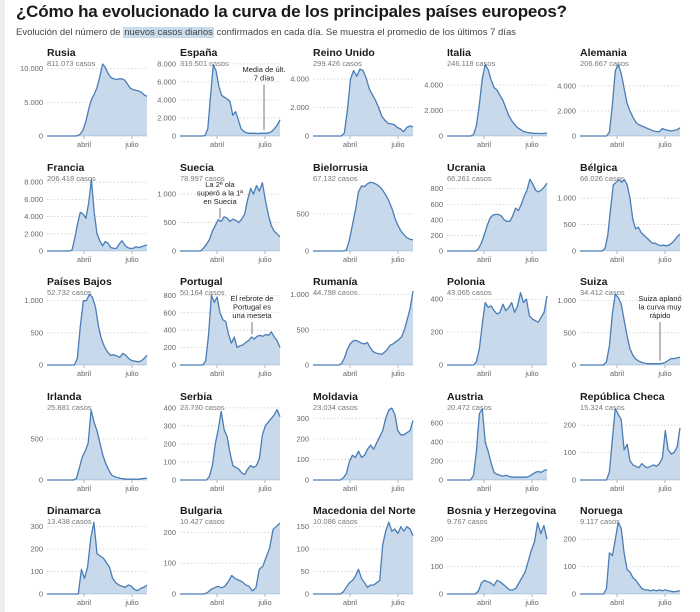  I want to click on country-total: 13.438 casos, so click(69, 521).